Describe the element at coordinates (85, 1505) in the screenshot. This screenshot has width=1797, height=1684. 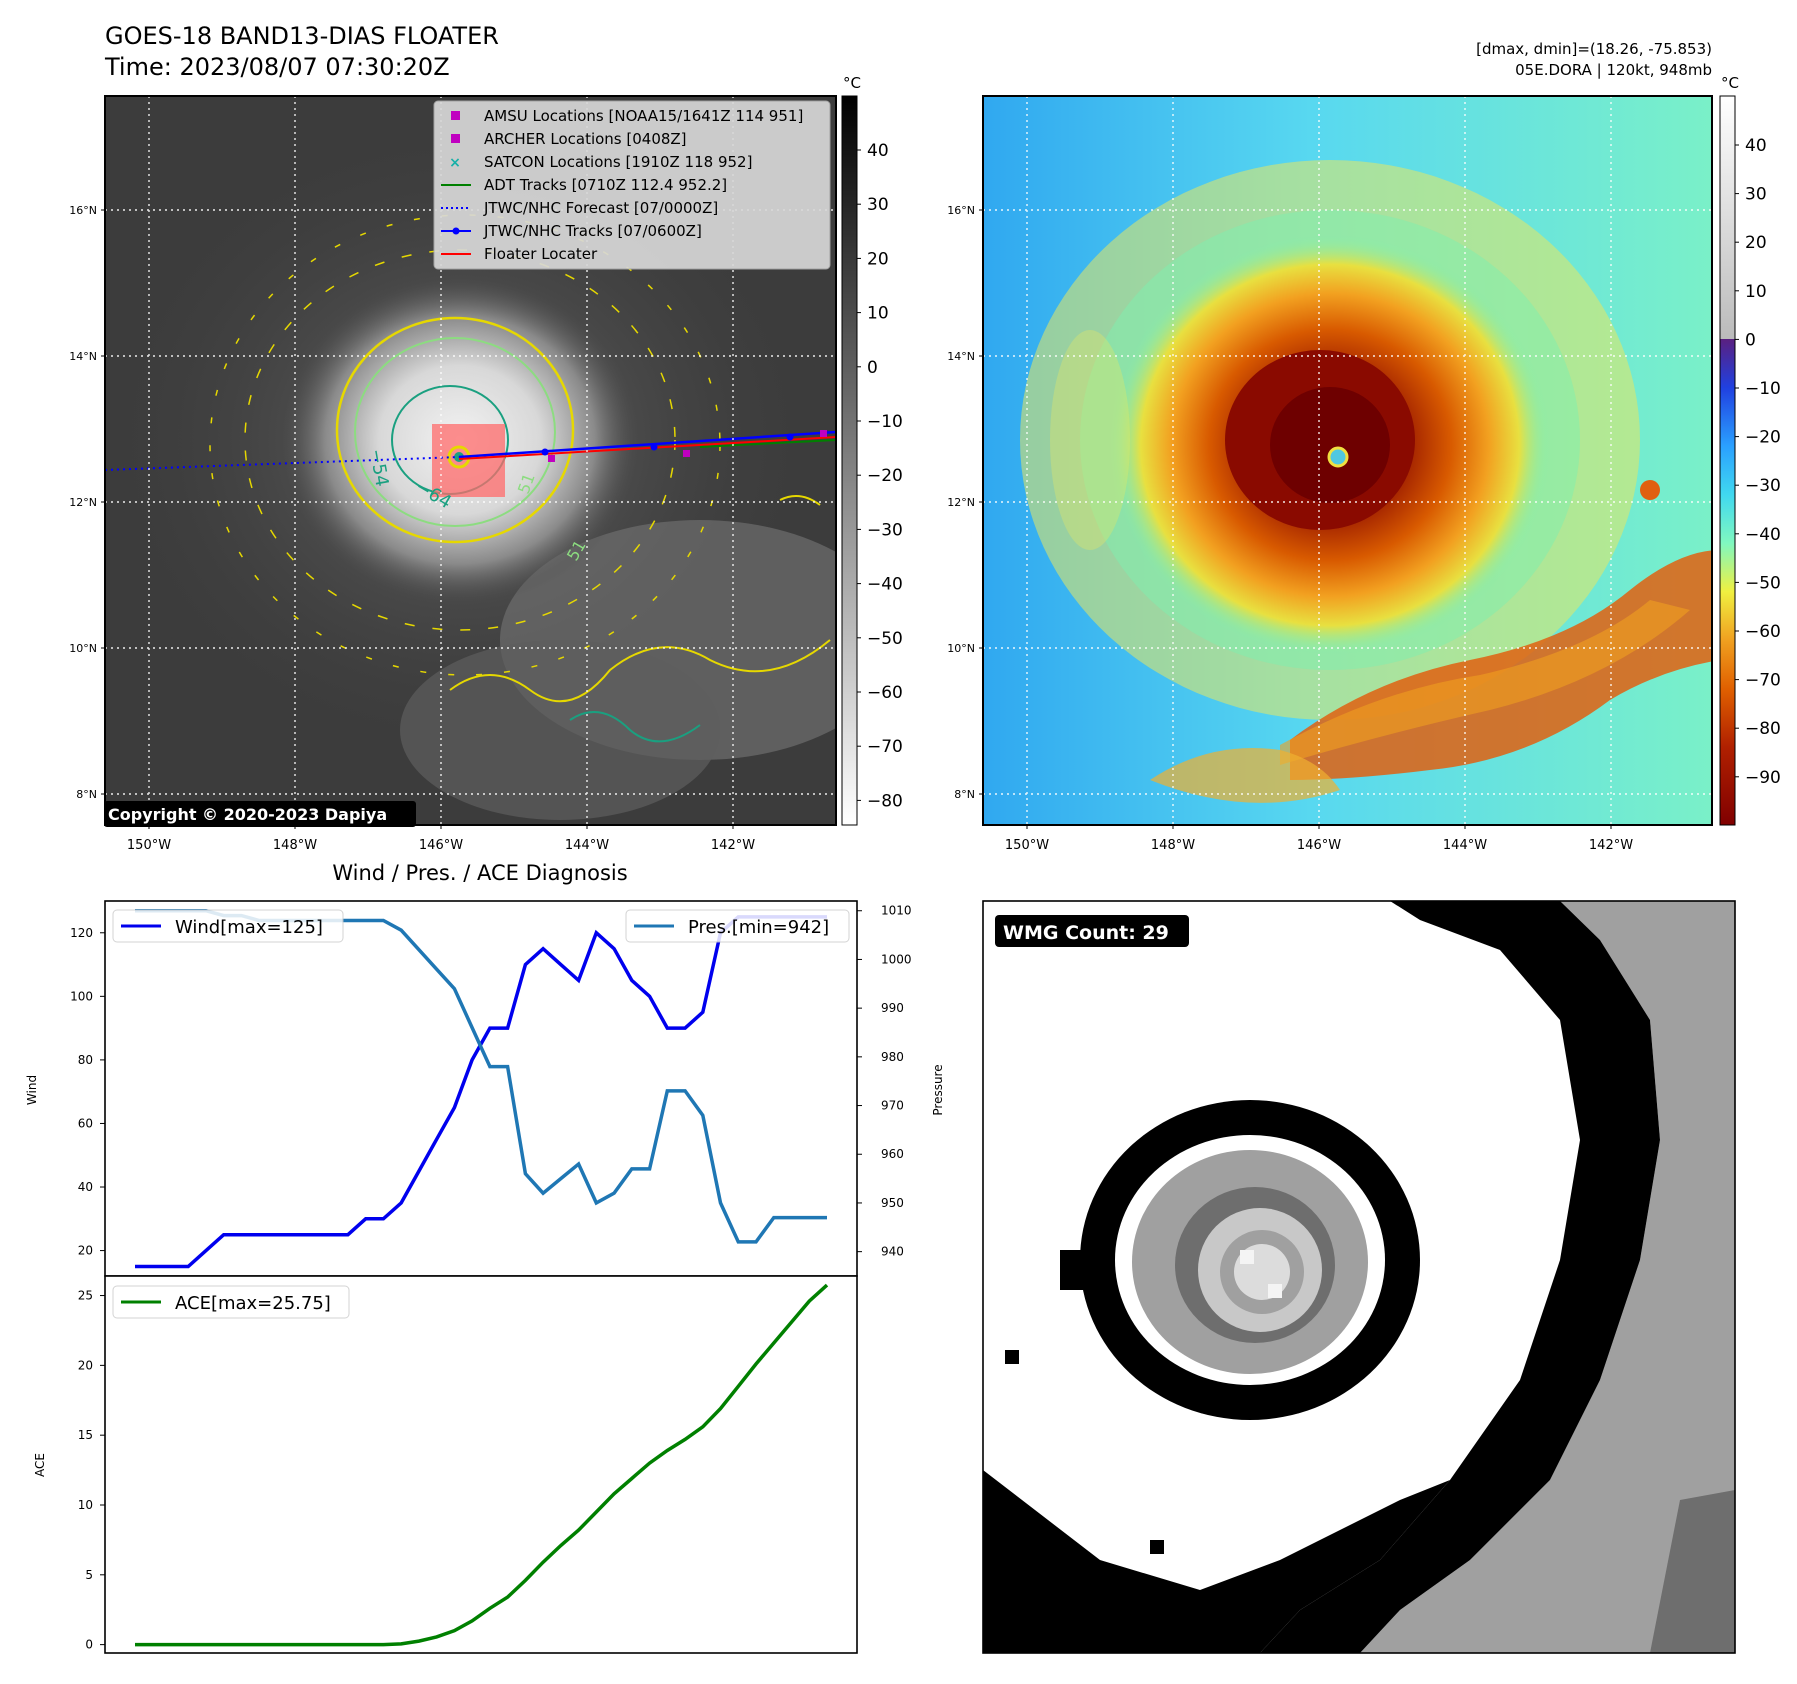
I see `ace-tick-label: 10` at that location.